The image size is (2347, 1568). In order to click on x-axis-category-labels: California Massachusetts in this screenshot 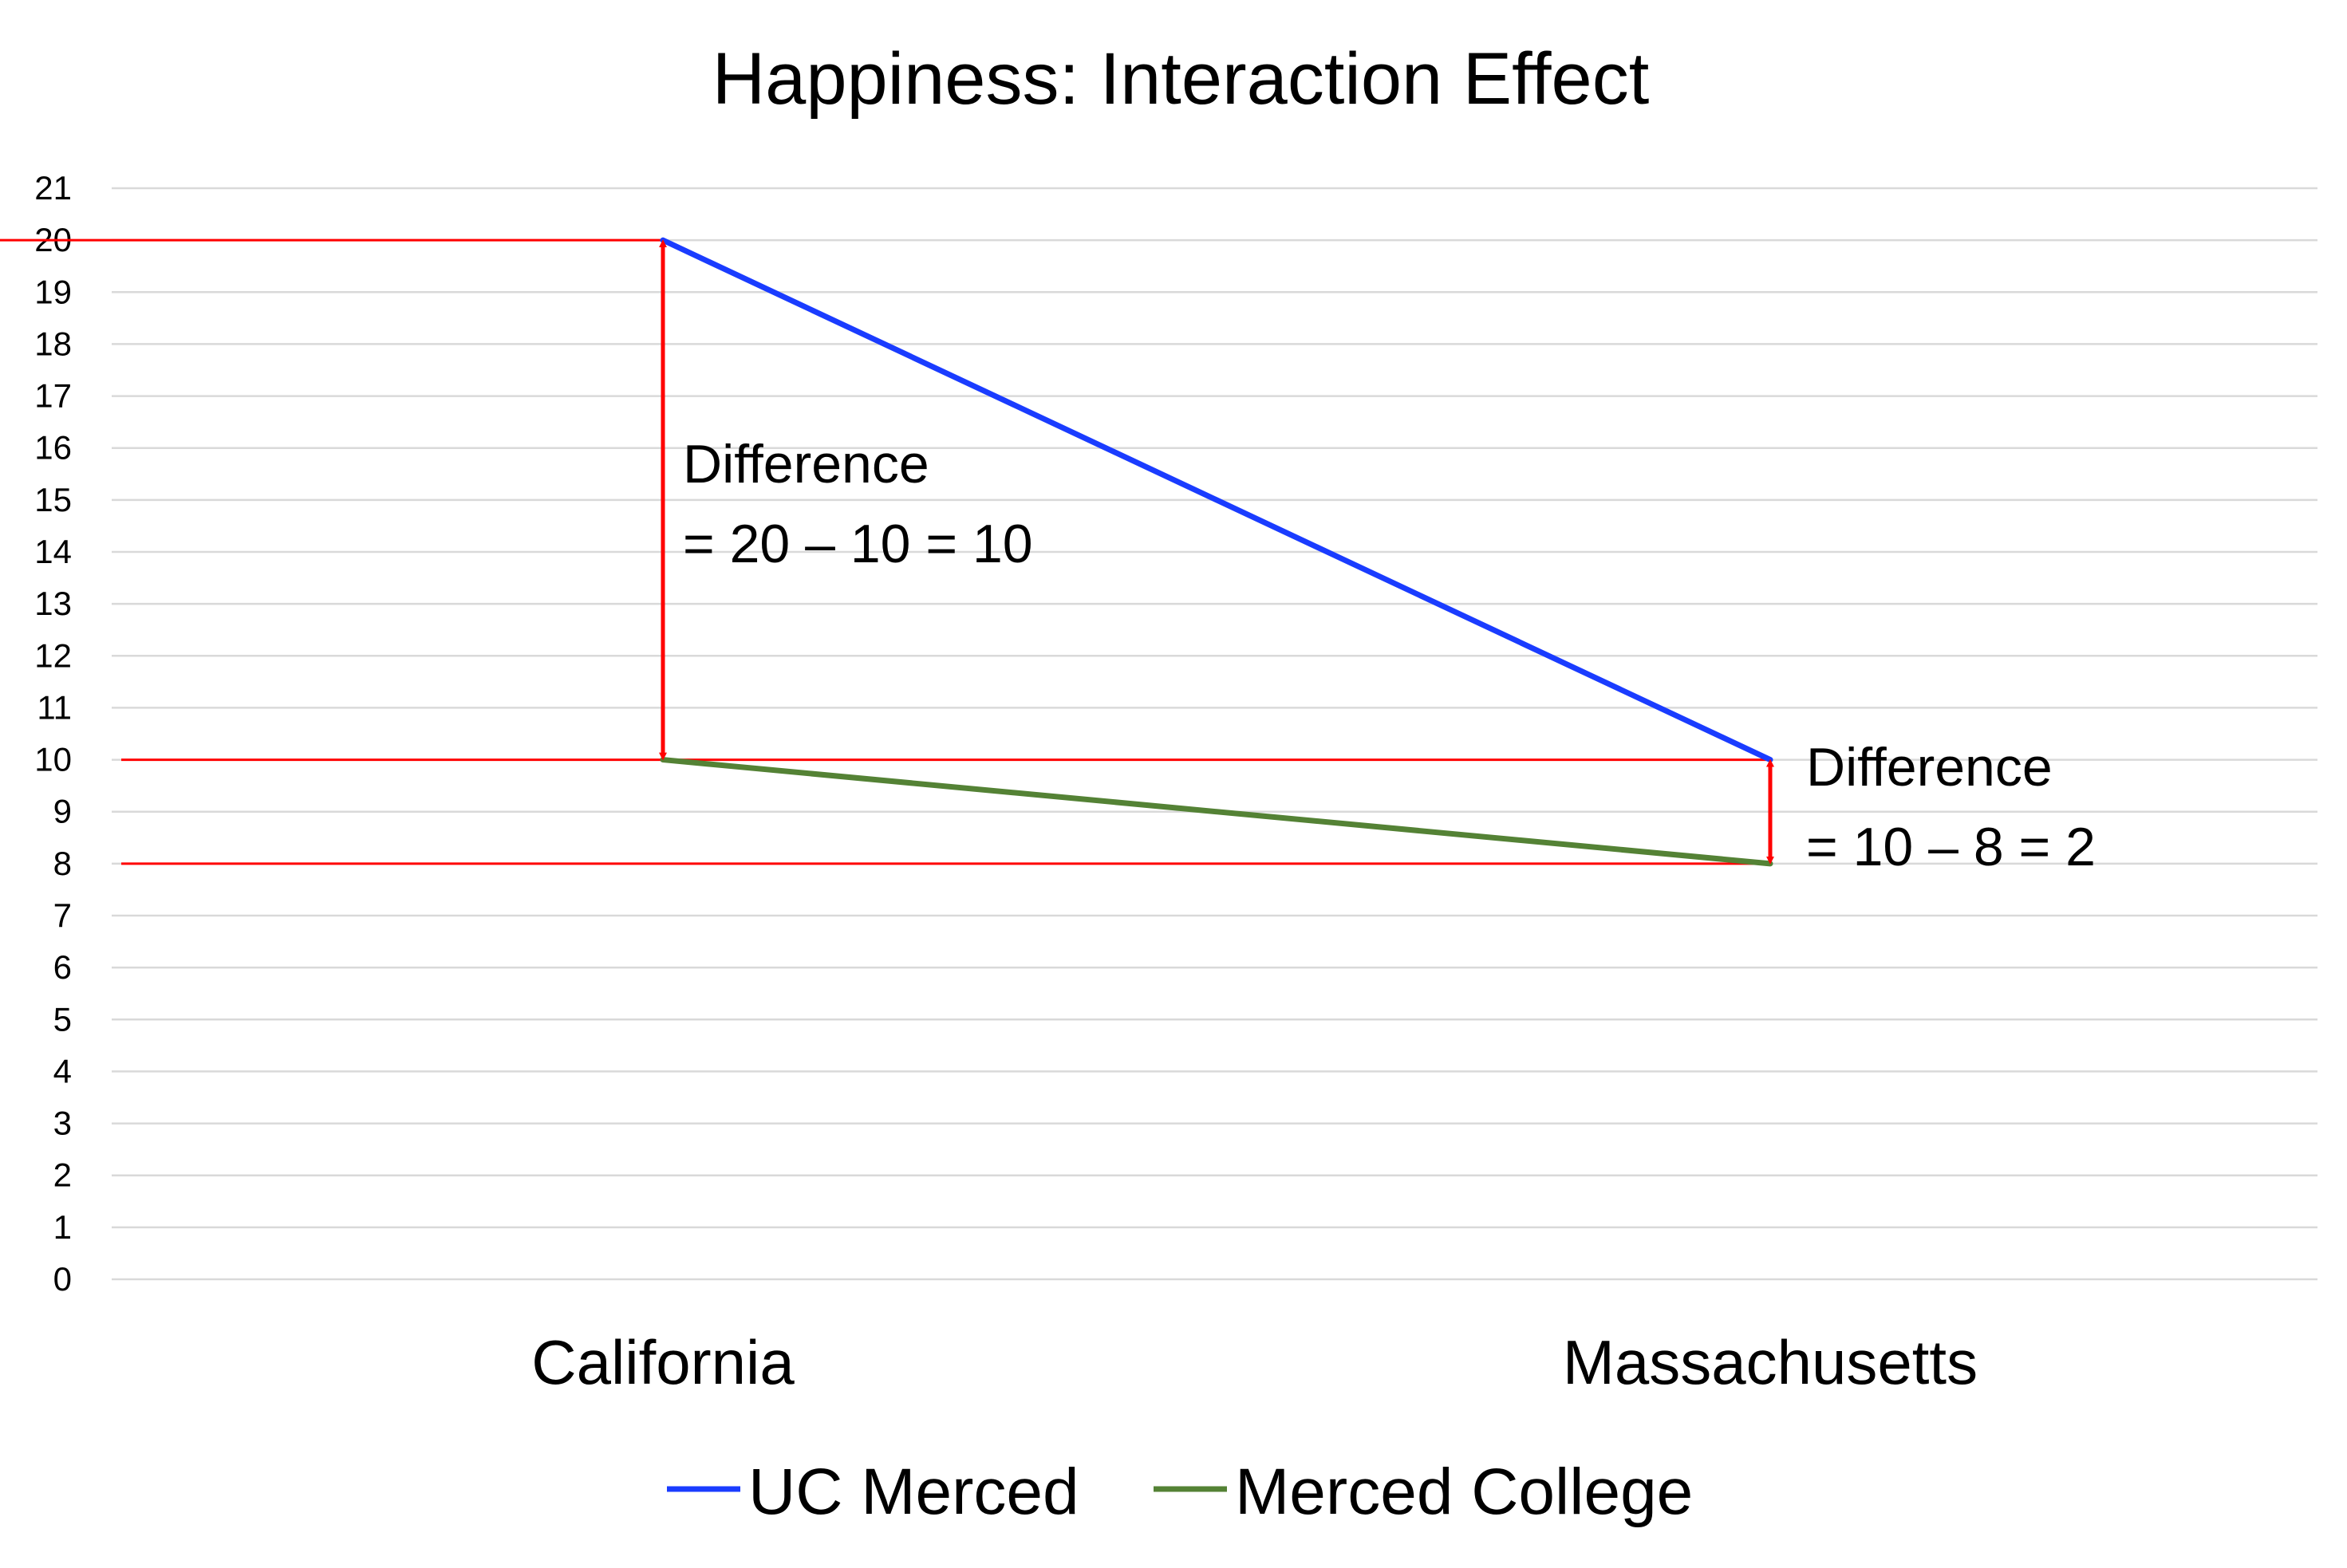, I will do `click(1255, 1362)`.